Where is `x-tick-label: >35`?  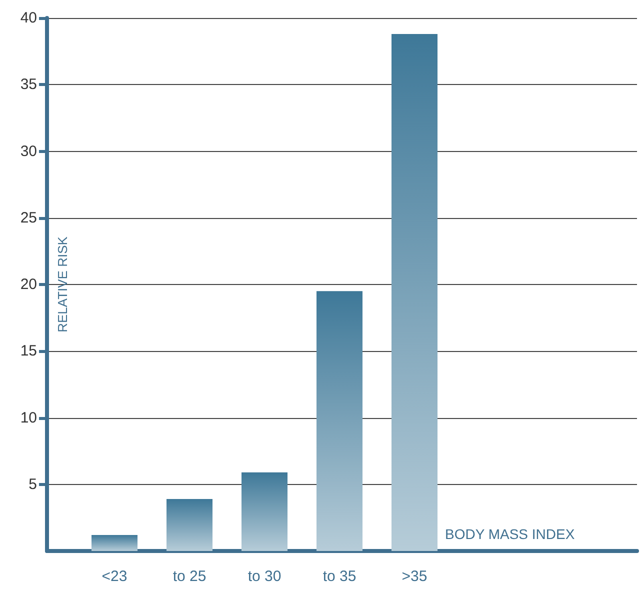 x-tick-label: >35 is located at coordinates (415, 576).